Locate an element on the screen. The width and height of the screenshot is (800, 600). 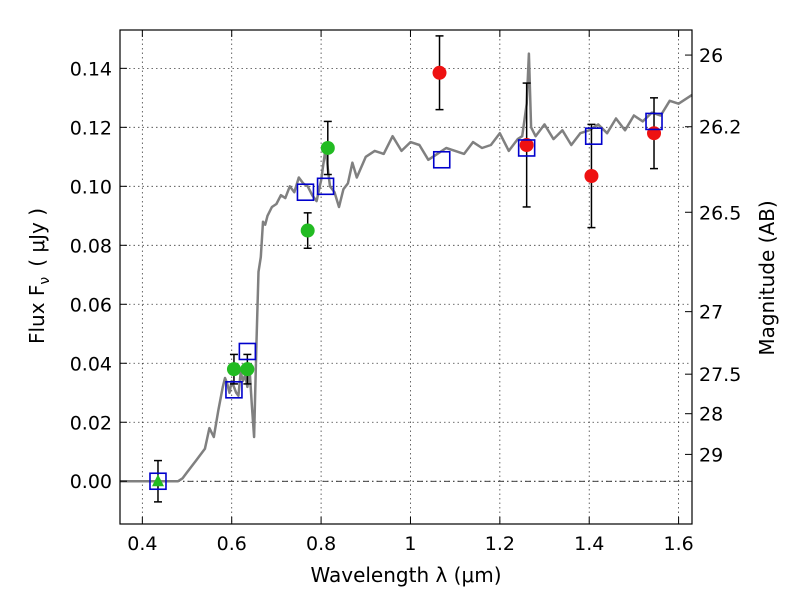
x-tick-label: 1.4 is located at coordinates (589, 544).